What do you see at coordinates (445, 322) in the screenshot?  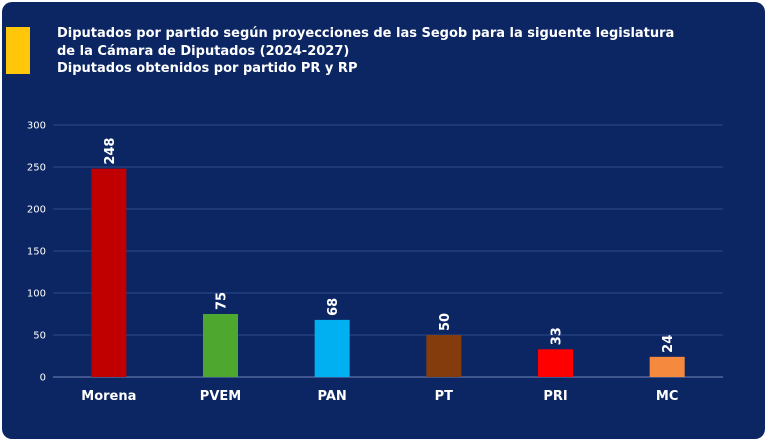 I see `data-label: 50` at bounding box center [445, 322].